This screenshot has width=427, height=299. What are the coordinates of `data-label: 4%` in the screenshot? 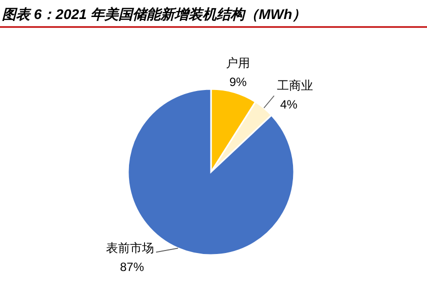 It's located at (289, 105).